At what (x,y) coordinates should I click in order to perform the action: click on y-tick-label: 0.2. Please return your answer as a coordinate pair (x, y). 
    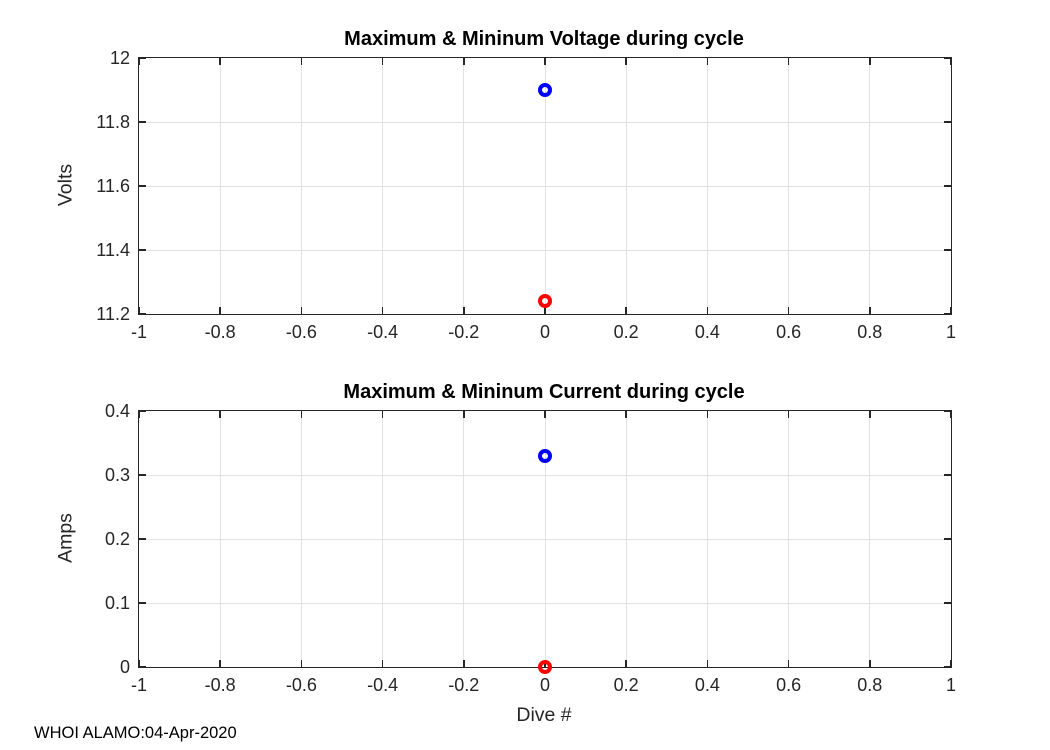
    Looking at the image, I should click on (117, 539).